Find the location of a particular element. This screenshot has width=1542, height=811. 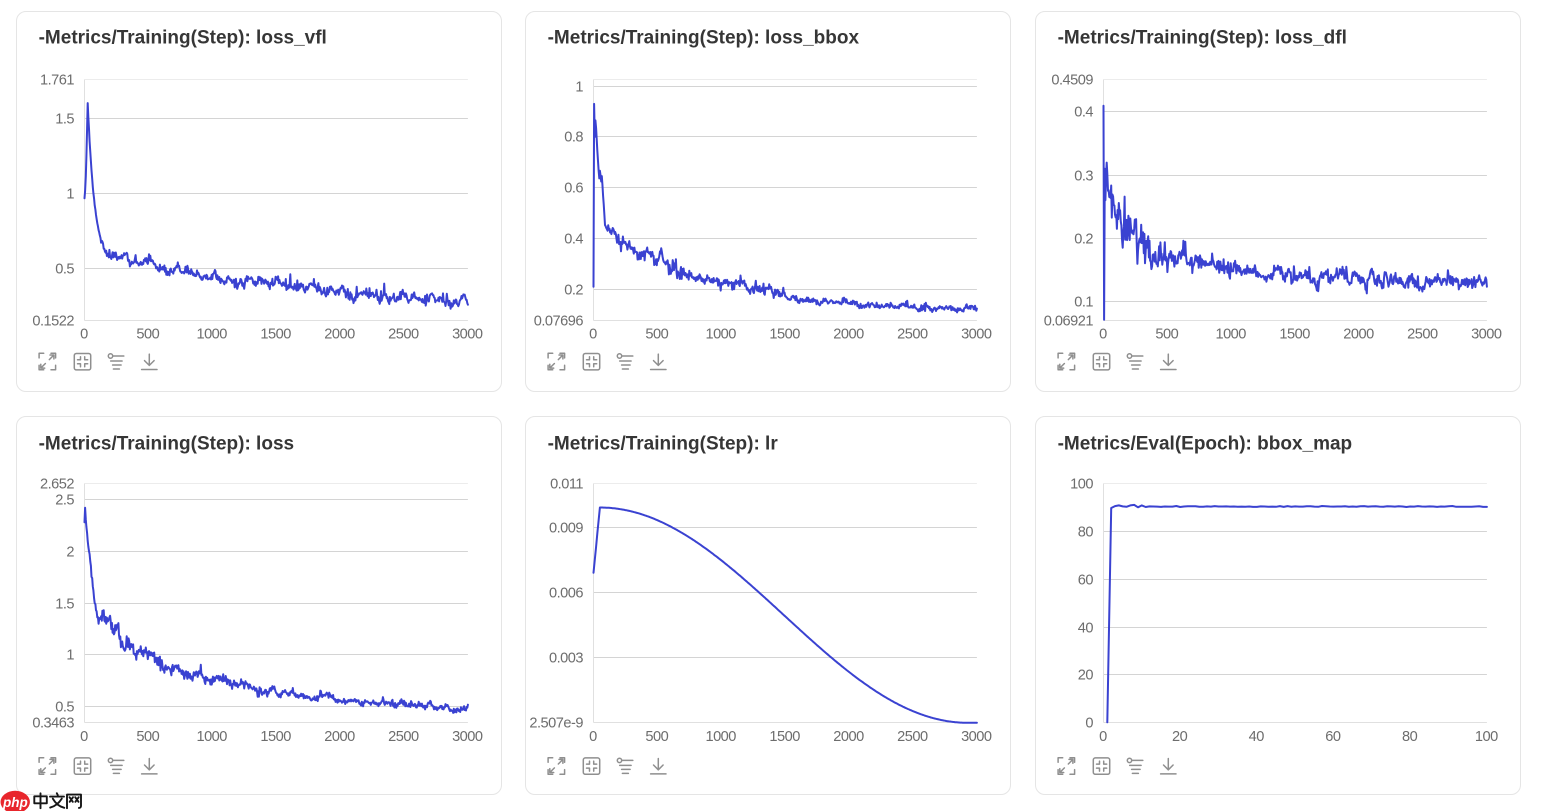

svg-text: 1.761 is located at coordinates (57, 80).